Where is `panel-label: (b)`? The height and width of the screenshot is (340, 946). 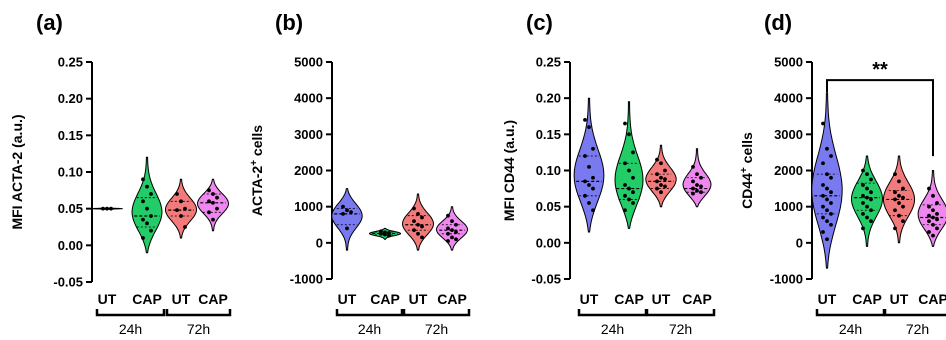 panel-label: (b) is located at coordinates (289, 22).